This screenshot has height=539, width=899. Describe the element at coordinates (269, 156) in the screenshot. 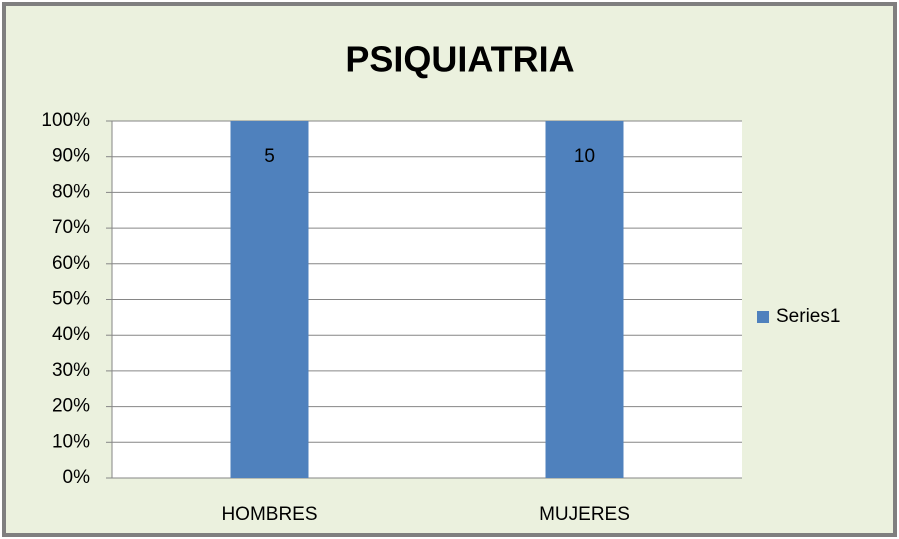

I see `data-label: 5` at that location.